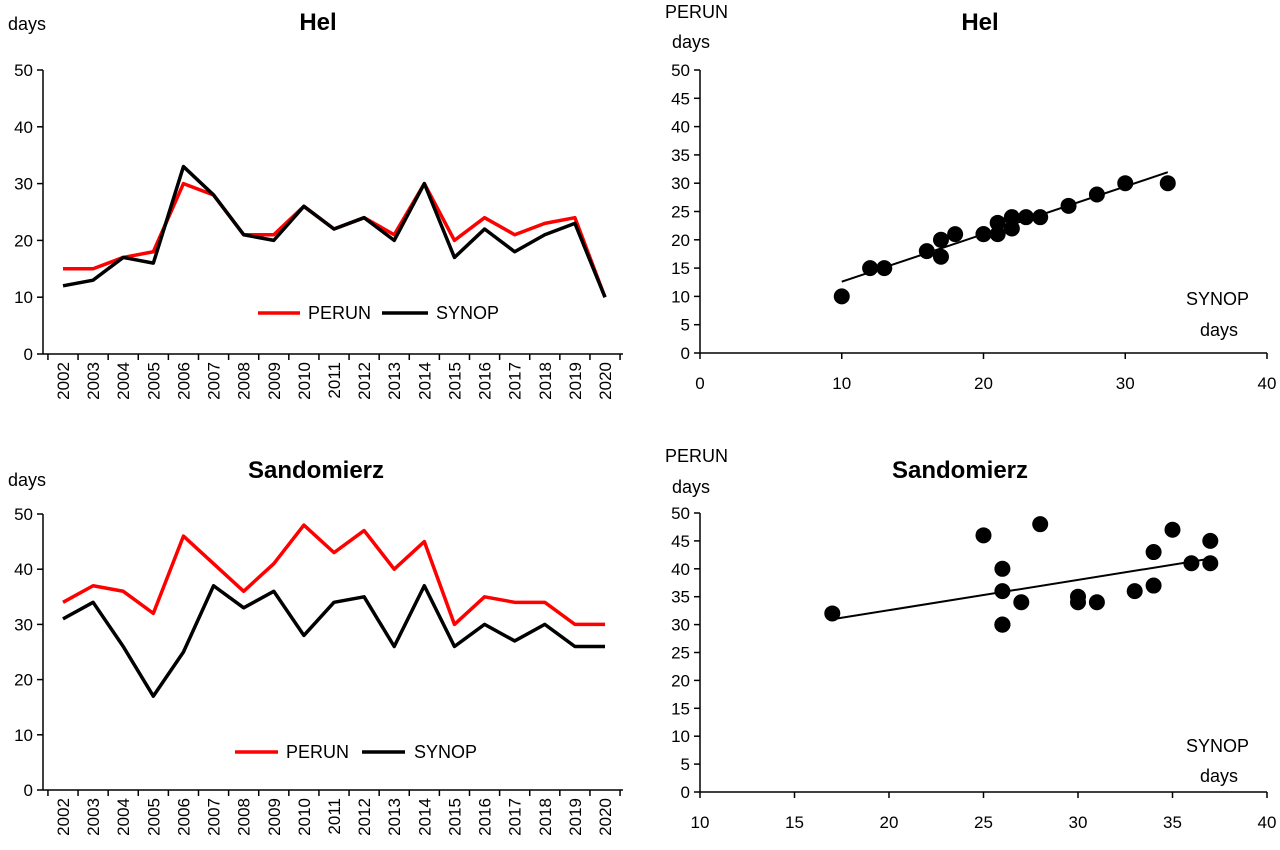 The width and height of the screenshot is (1280, 850). Describe the element at coordinates (454, 817) in the screenshot. I see `x-tick-label: 2015` at that location.